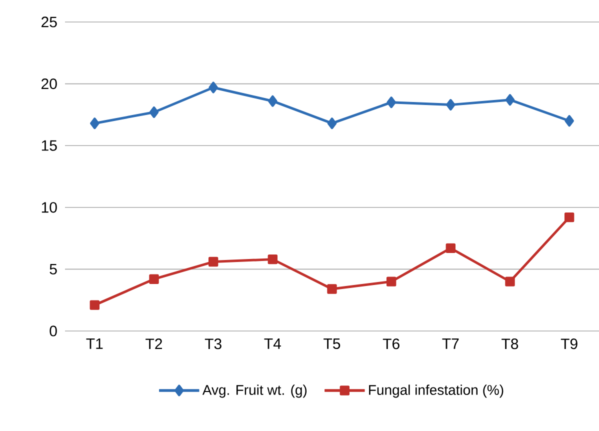 The width and height of the screenshot is (599, 431). Describe the element at coordinates (391, 344) in the screenshot. I see `x-tick-label: T6` at that location.